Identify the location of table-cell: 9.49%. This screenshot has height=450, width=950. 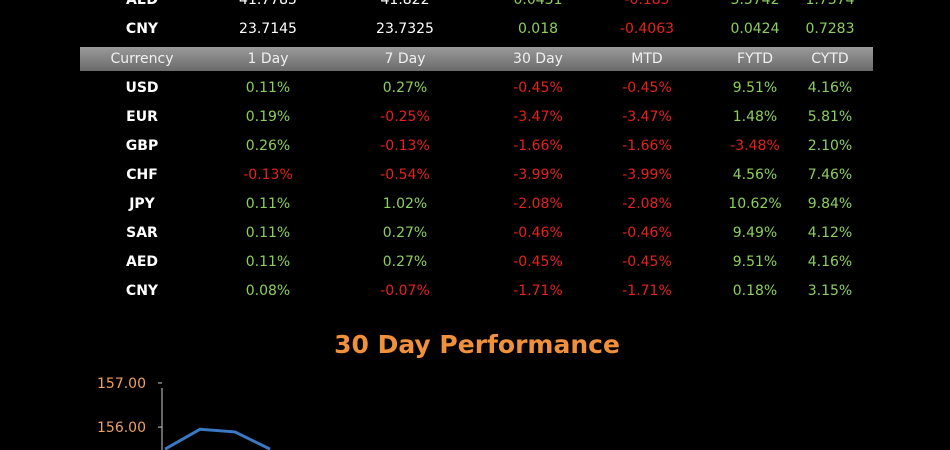
(755, 233).